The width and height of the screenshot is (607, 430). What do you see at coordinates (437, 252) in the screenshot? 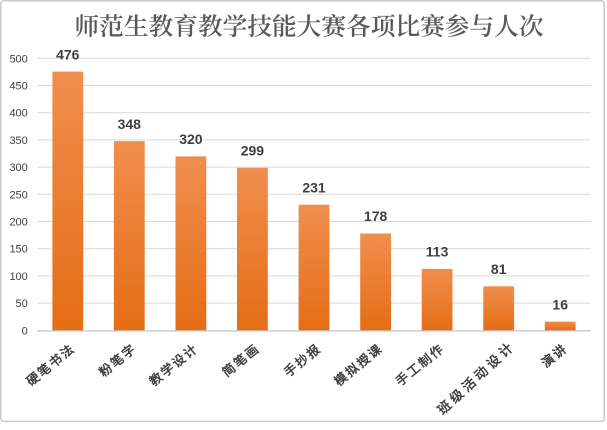
I see `svg-text: 113` at bounding box center [437, 252].